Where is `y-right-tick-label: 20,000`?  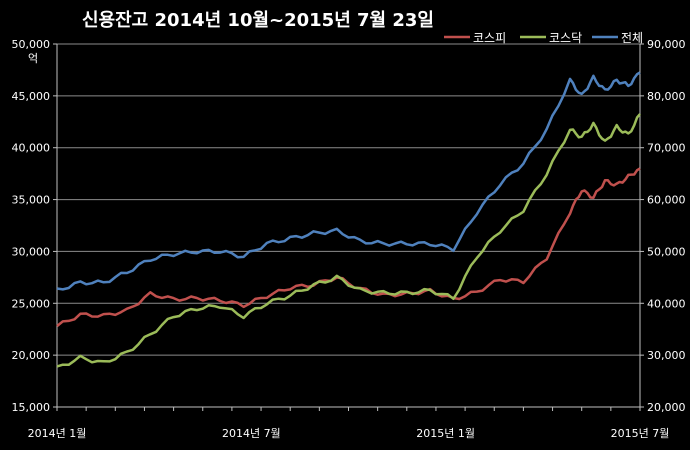 y-right-tick-label: 20,000 is located at coordinates (666, 407).